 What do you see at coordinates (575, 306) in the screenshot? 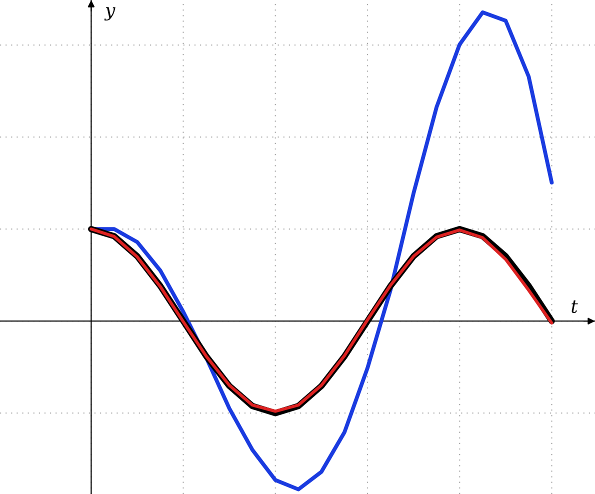
I see `x-axis-title: t` at bounding box center [575, 306].